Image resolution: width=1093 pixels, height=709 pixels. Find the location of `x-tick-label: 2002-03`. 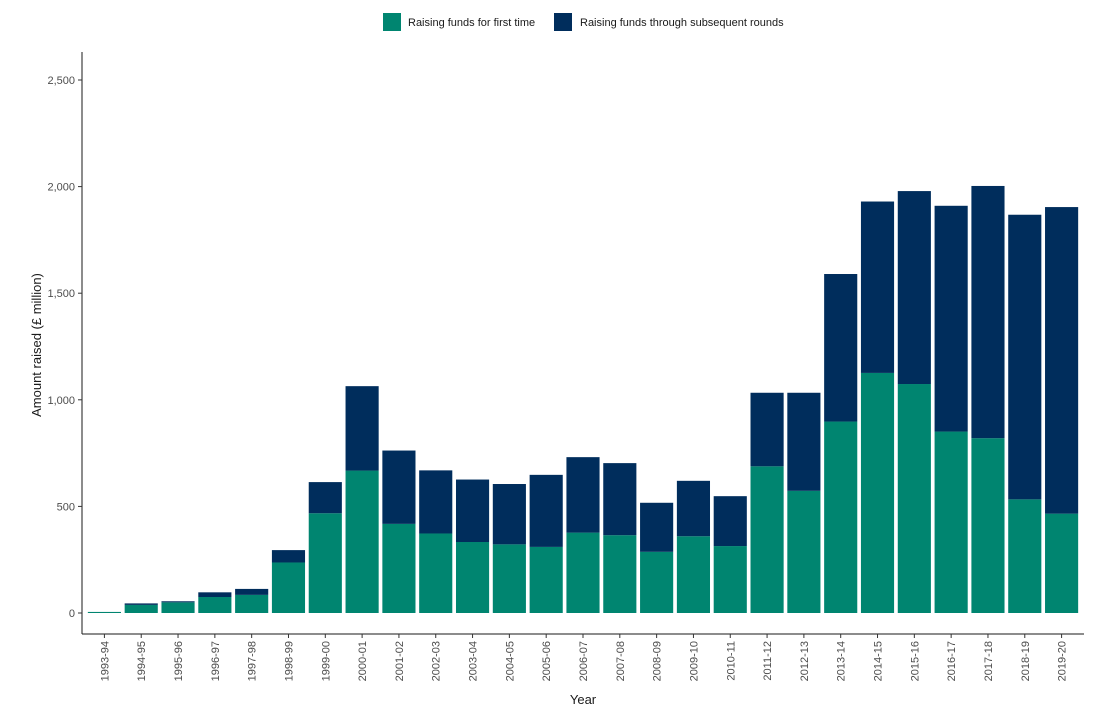

x-tick-label: 2002-03 is located at coordinates (437, 661).